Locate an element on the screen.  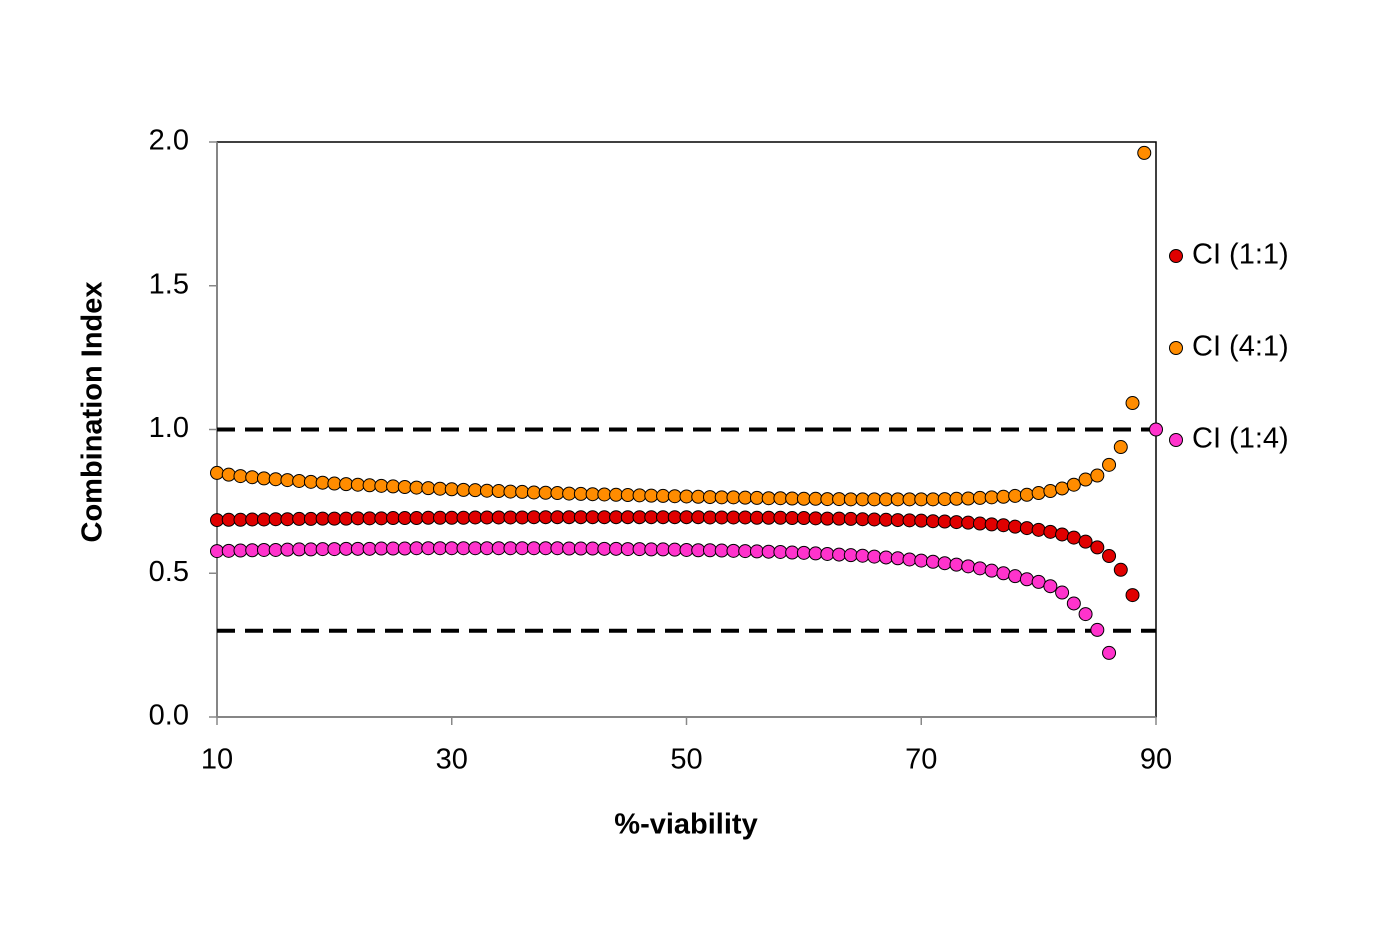
legend-label: CI (4:1) is located at coordinates (1240, 347).